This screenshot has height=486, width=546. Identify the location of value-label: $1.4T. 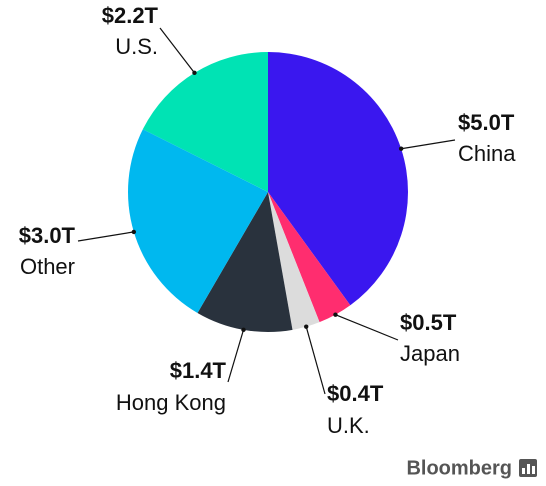
(198, 370).